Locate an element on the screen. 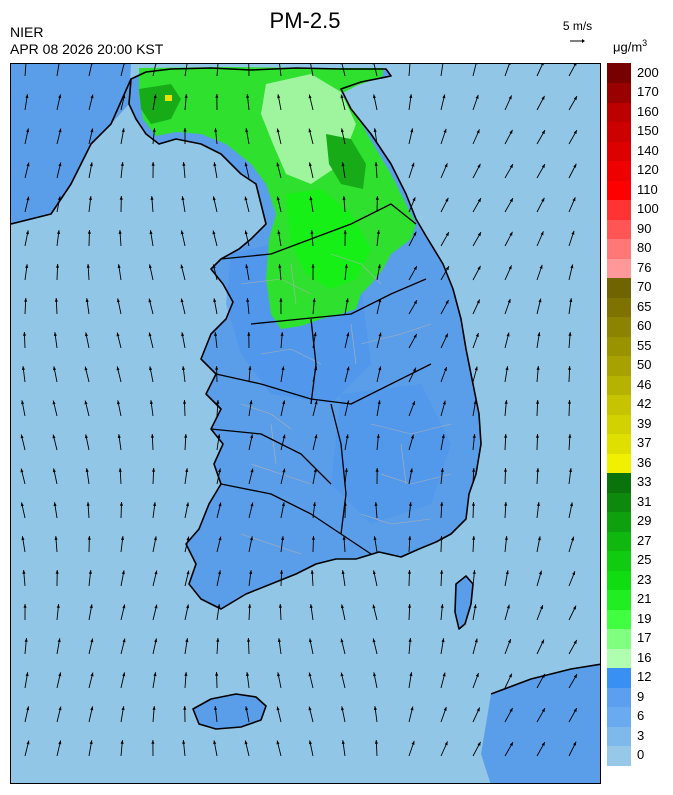  datetime-label: APR 08 2026 20:00 KST is located at coordinates (87, 49).